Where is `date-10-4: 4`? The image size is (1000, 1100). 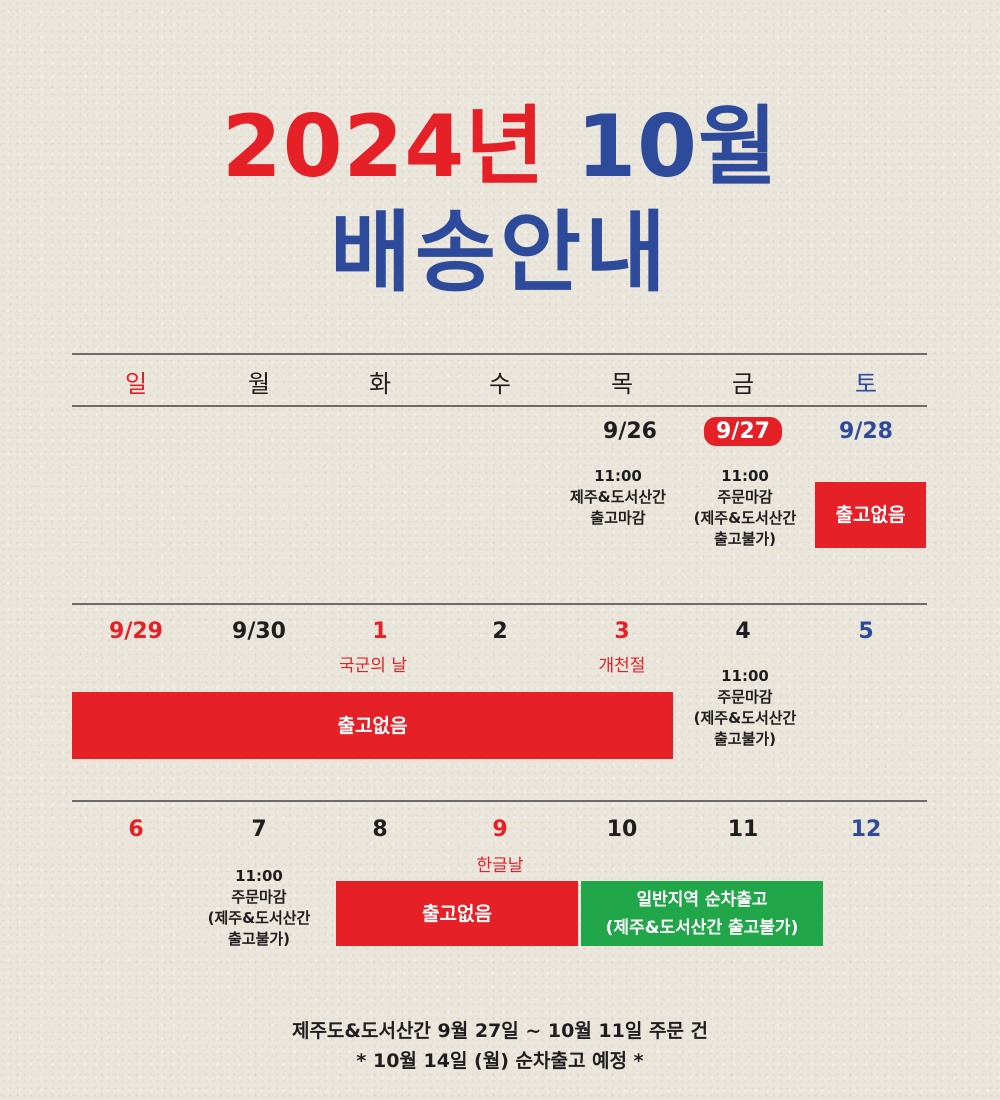
date-10-4: 4 is located at coordinates (743, 631).